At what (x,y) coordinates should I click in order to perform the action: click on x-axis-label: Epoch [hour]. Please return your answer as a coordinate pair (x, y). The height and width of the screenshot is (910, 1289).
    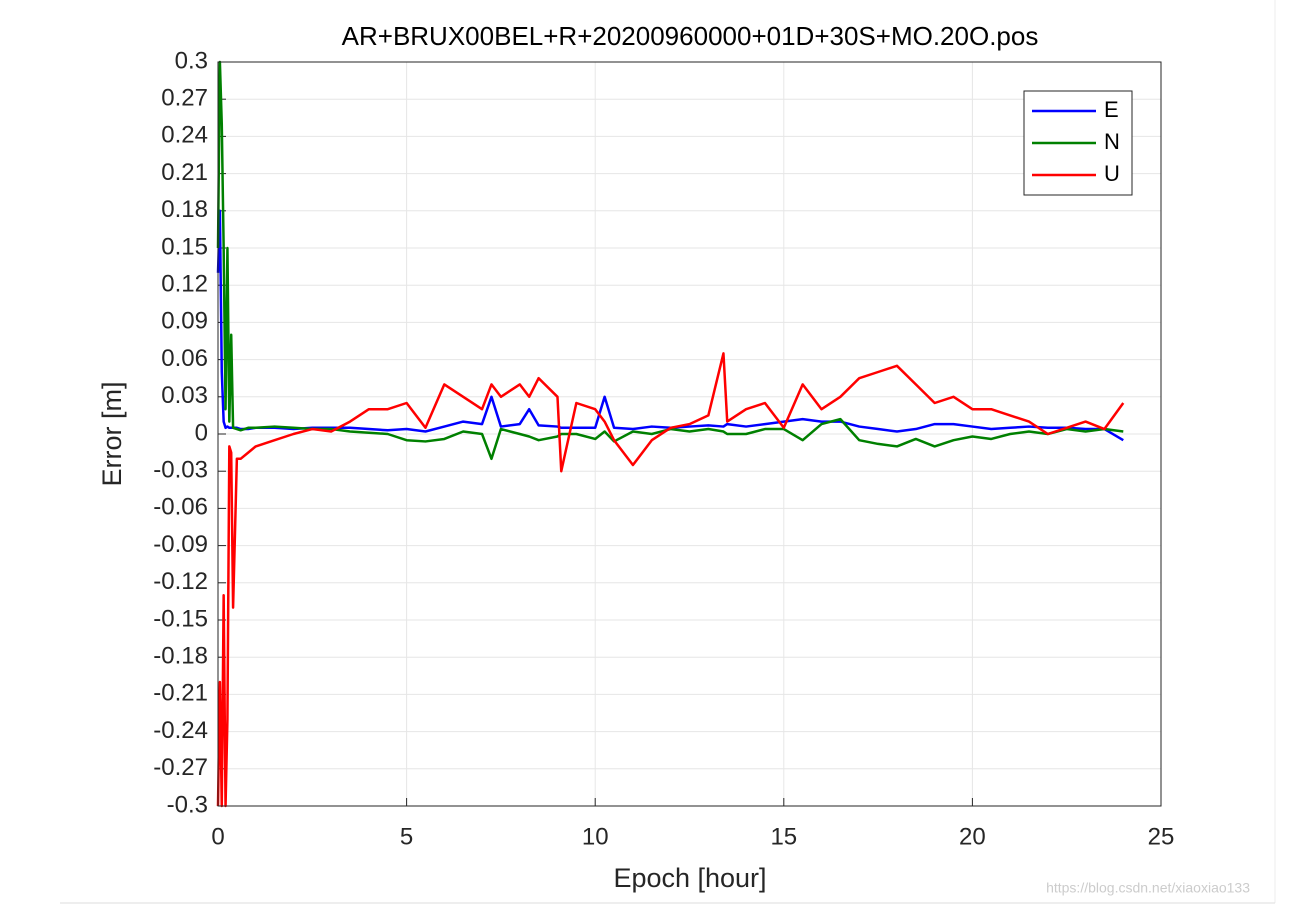
    Looking at the image, I should click on (689, 878).